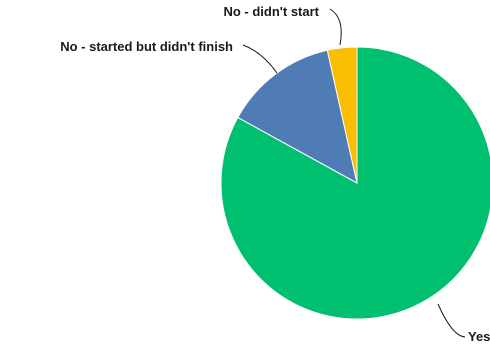 The image size is (490, 351). Describe the element at coordinates (146, 46) in the screenshot. I see `slice-label-1: No - started but didn't finish` at that location.